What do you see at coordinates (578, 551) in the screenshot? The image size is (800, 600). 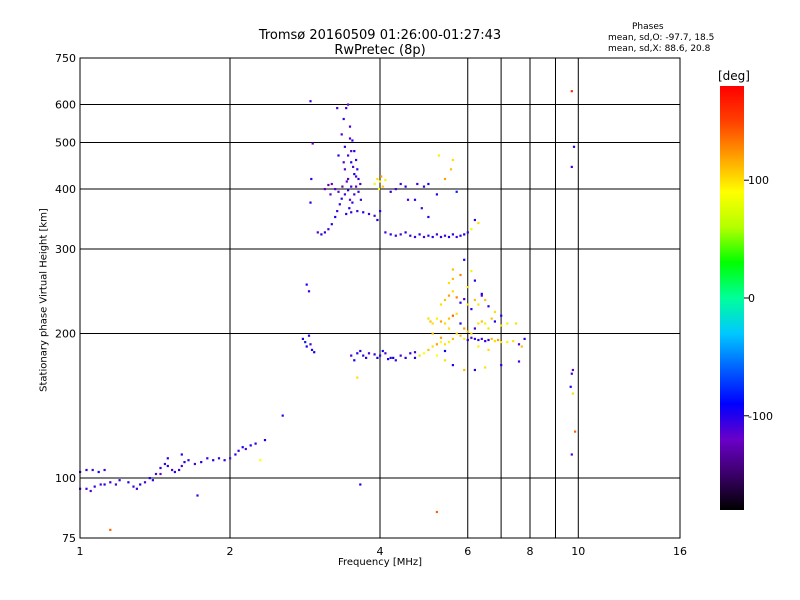 I see `x-tick-label: 10` at bounding box center [578, 551].